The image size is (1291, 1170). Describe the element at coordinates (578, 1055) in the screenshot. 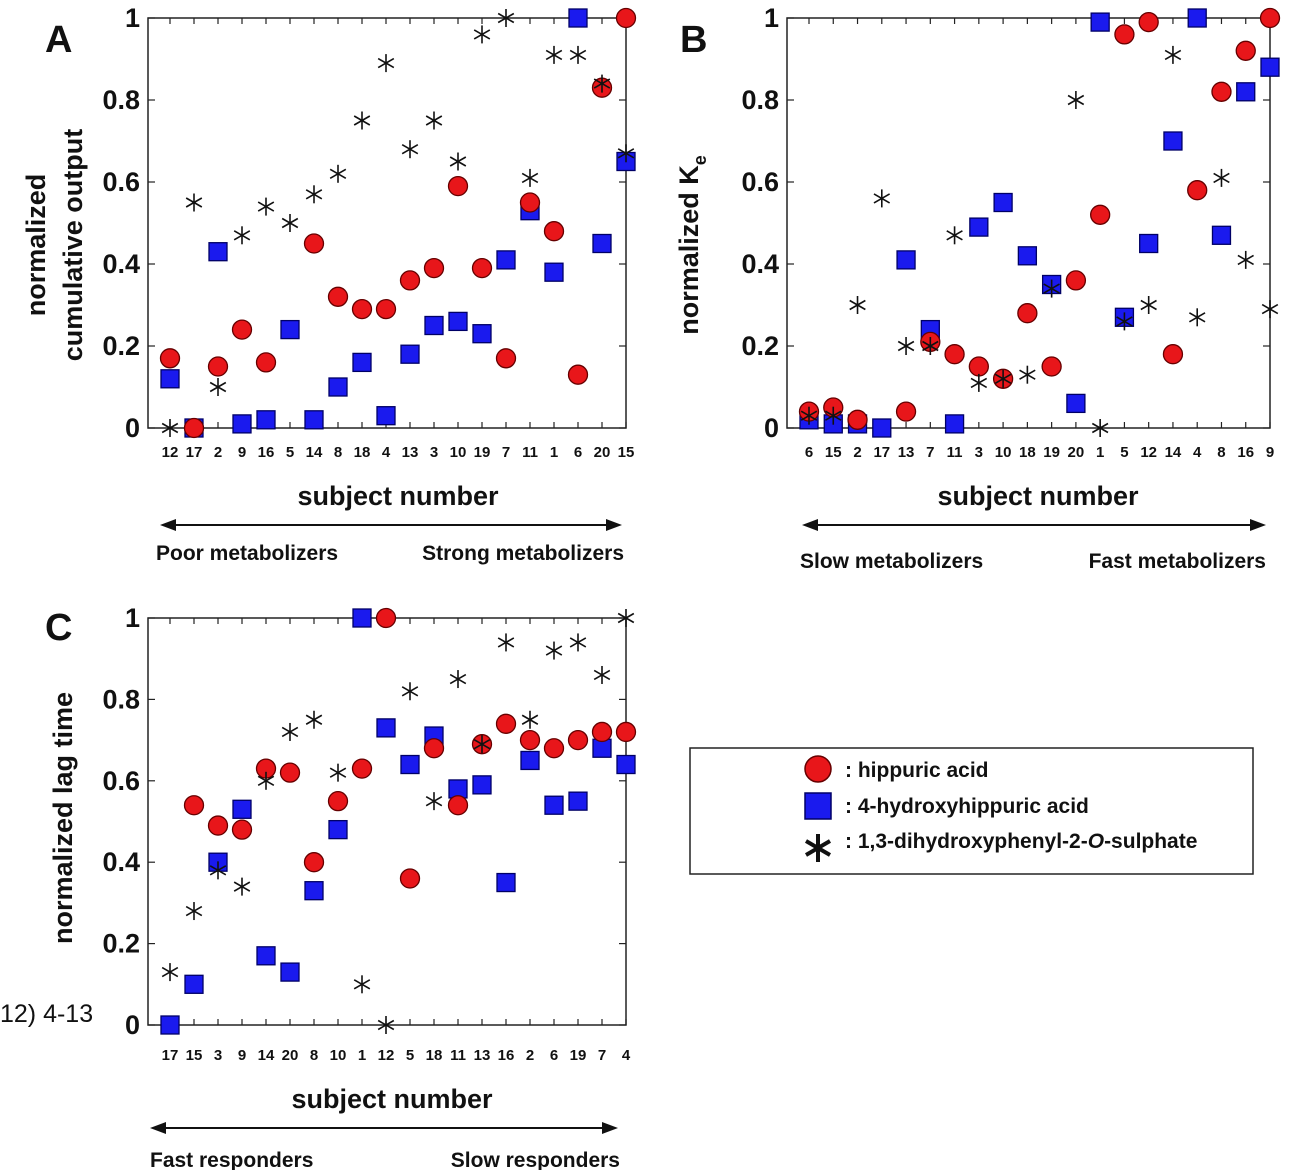

I see `x-tick-label: 19` at that location.